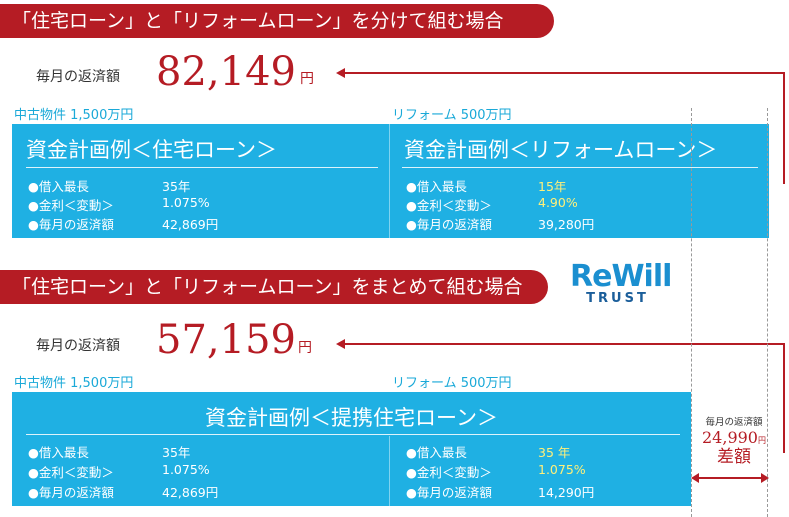  What do you see at coordinates (340, 73) in the screenshot?
I see `top-arrowhead` at bounding box center [340, 73].